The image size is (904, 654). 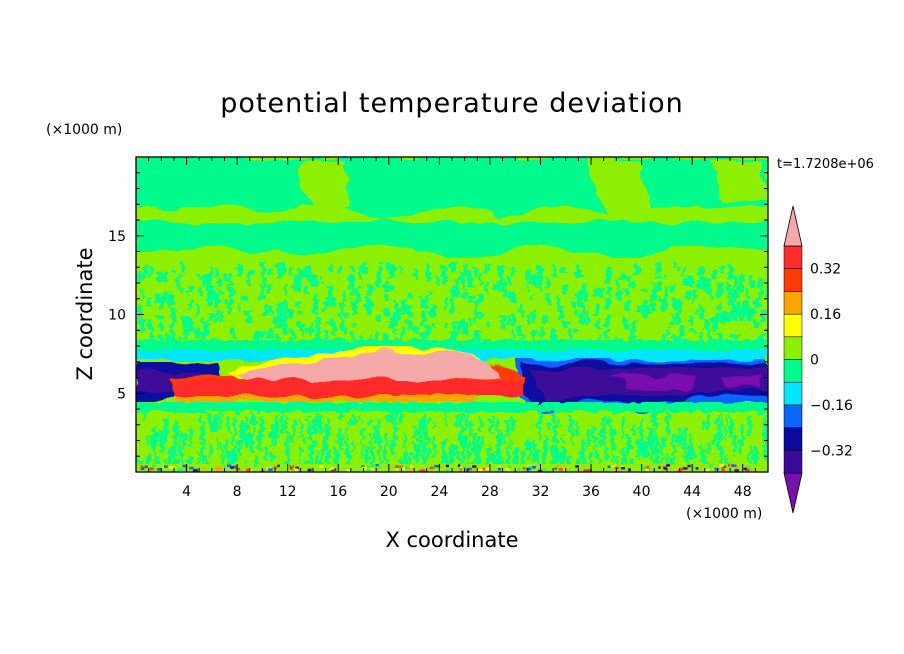 I want to click on colorbar-label: 0, so click(x=814, y=361).